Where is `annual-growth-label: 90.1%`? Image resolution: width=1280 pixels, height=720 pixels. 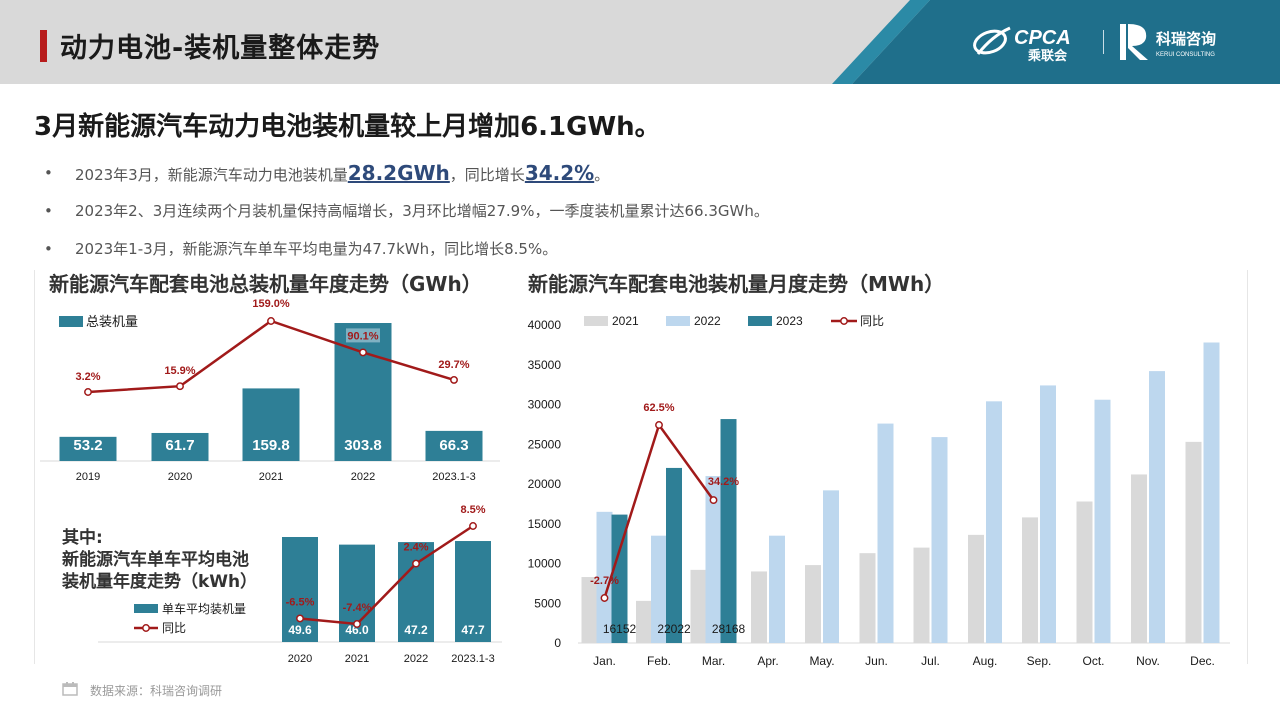
annual-growth-label: 90.1% is located at coordinates (362, 336).